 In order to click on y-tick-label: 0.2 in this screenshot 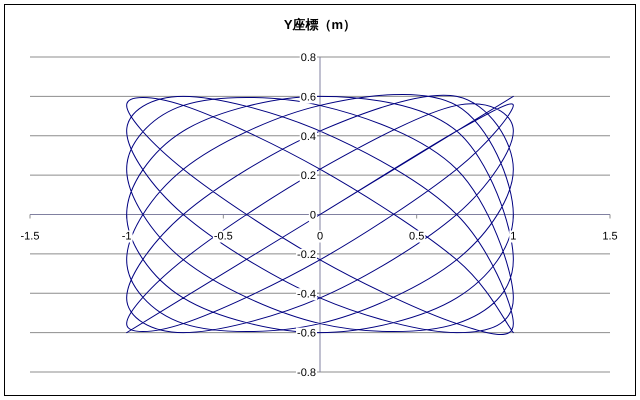, I will do `click(308, 176)`.